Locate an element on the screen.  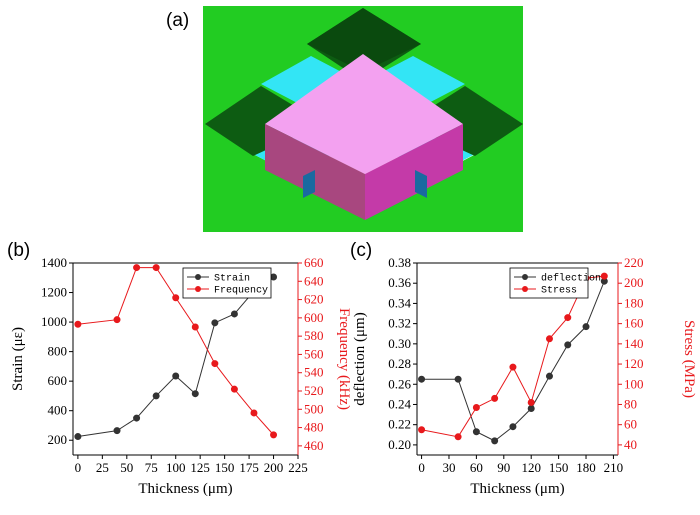
x-tick-label: 210 is located at coordinates (614, 467).